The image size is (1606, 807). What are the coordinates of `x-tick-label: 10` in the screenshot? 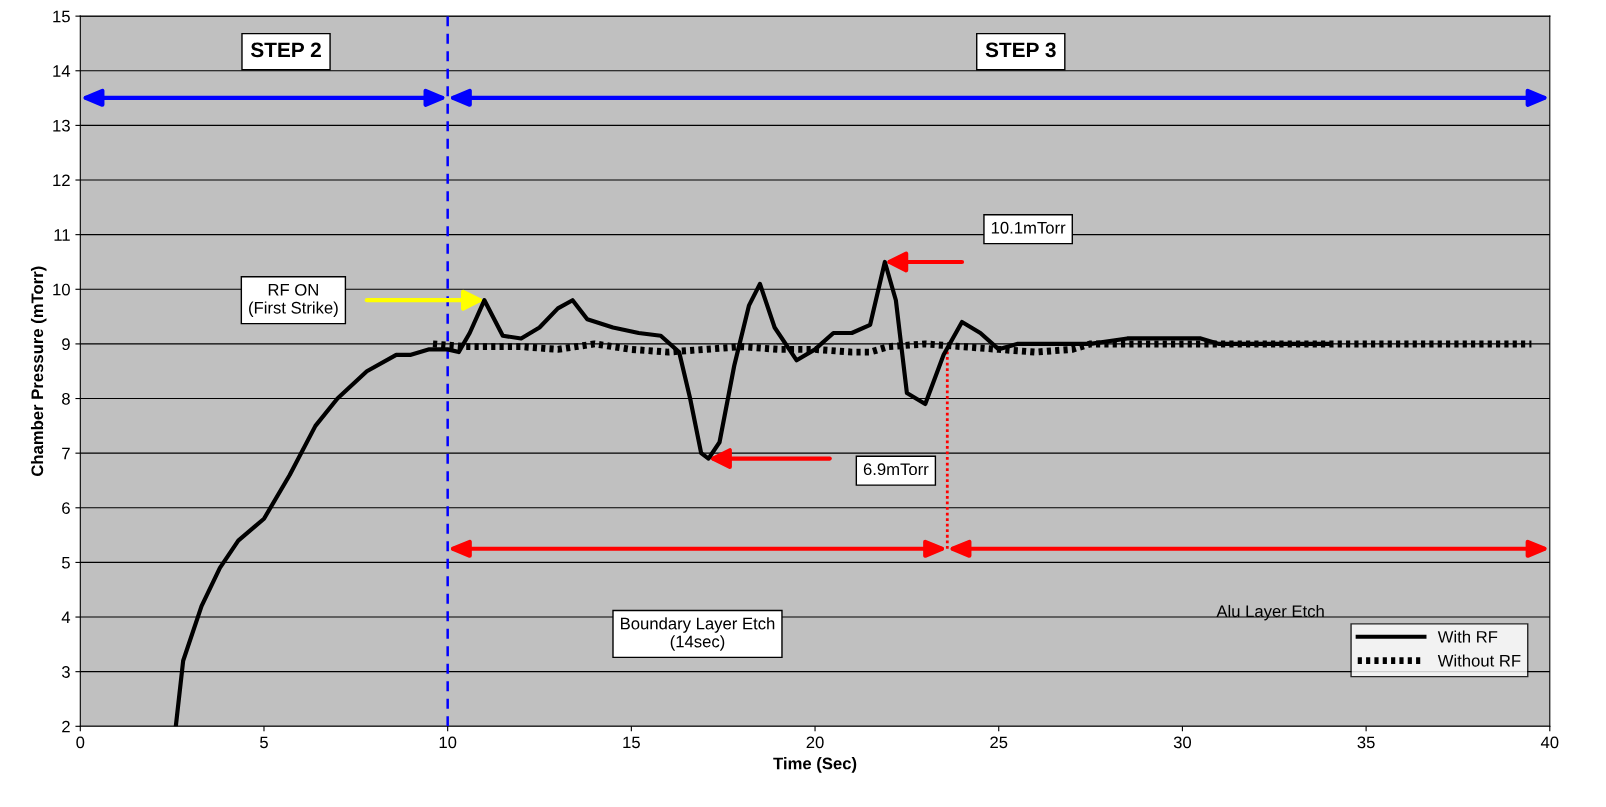 It's located at (448, 742).